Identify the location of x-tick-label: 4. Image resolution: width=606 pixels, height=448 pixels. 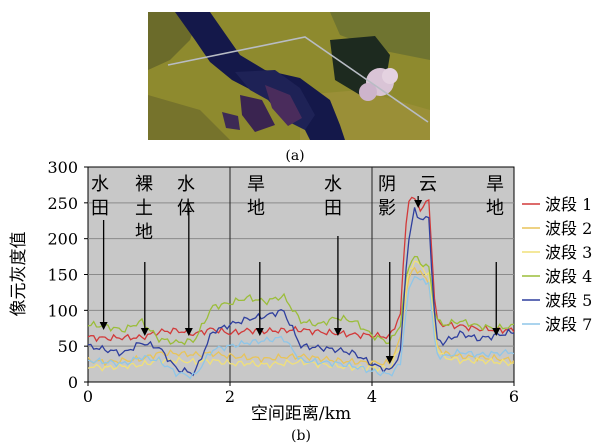
(372, 396).